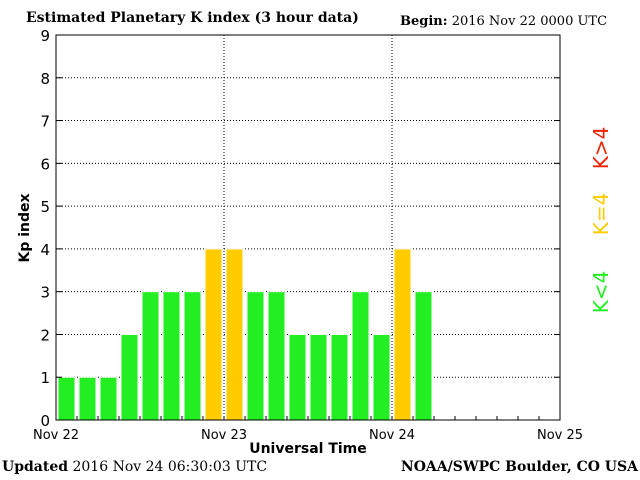 This screenshot has width=640, height=480. I want to click on y-tick-label: 8, so click(45, 79).